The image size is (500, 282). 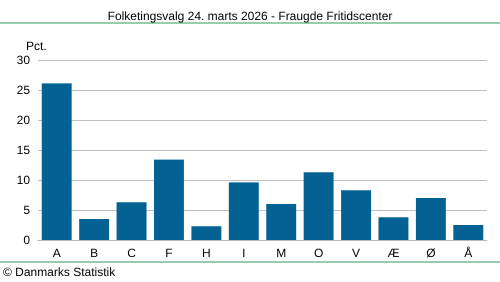 What do you see at coordinates (23, 60) in the screenshot?
I see `y-tick-label: 30` at bounding box center [23, 60].